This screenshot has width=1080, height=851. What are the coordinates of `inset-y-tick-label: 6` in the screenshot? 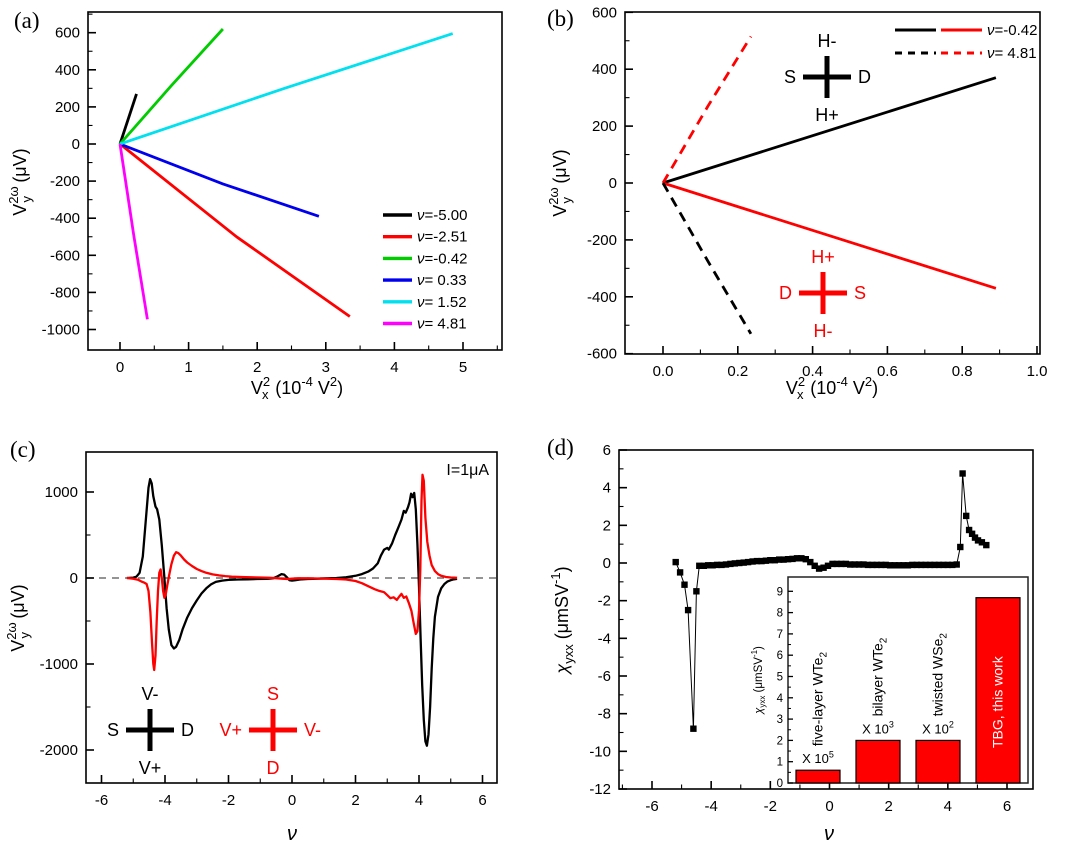 It's located at (780, 656).